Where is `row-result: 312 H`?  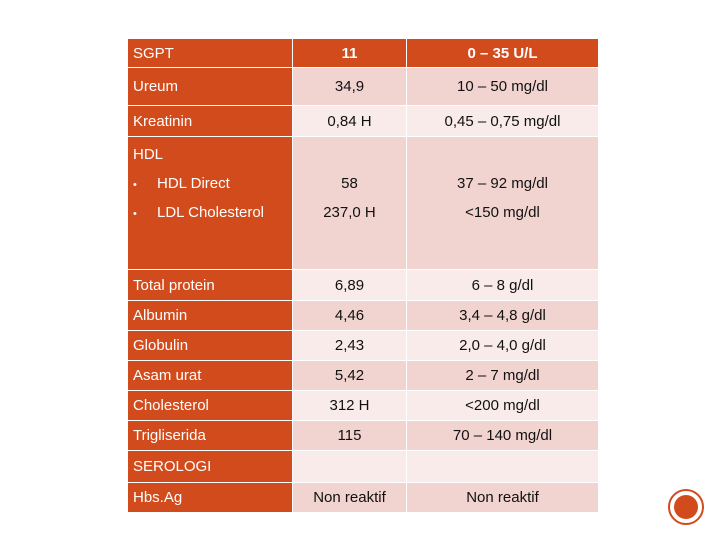
row-result: 312 H is located at coordinates (349, 405).